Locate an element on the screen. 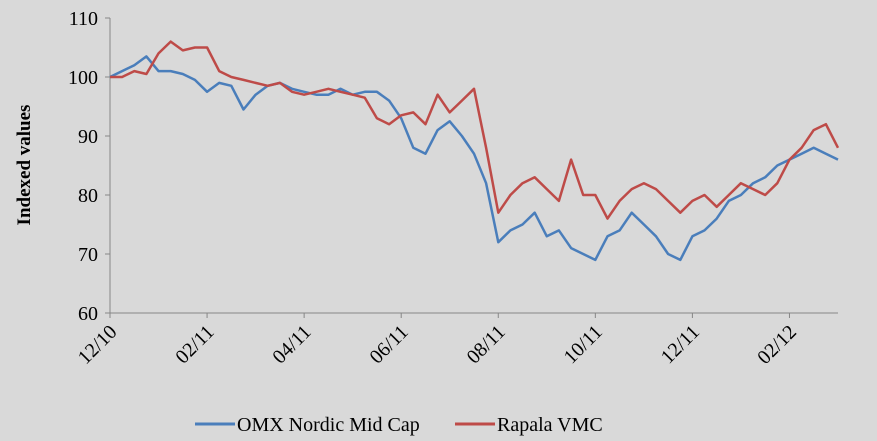 This screenshot has height=441, width=877. legend-label: Rapala VMC is located at coordinates (550, 425).